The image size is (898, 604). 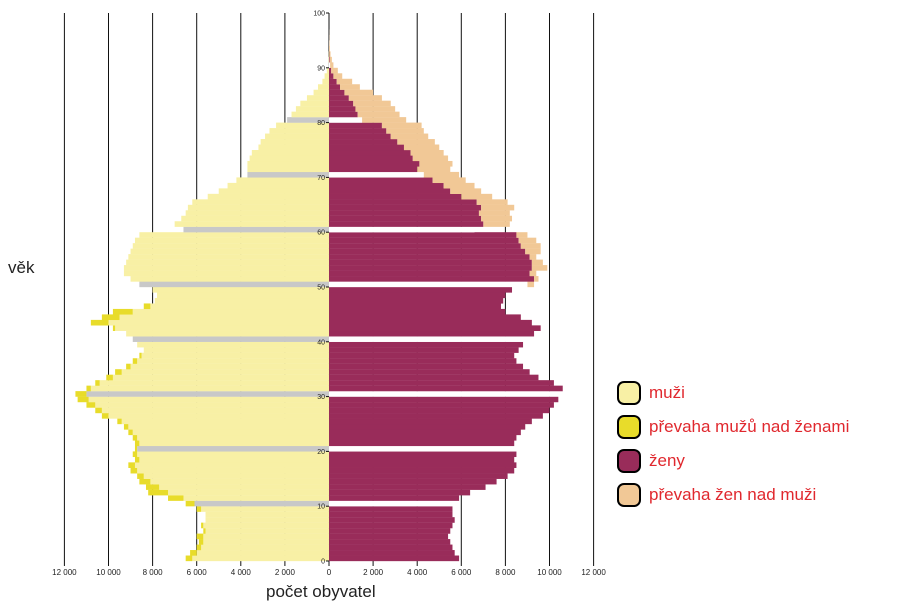 What do you see at coordinates (321, 68) in the screenshot?
I see `y-tick-label: 90` at bounding box center [321, 68].